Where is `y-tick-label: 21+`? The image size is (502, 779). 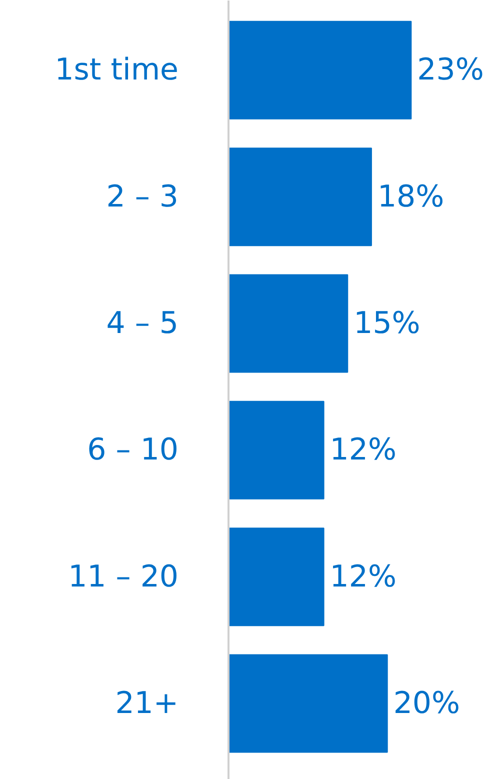 y-tick-label: 21+ is located at coordinates (146, 703).